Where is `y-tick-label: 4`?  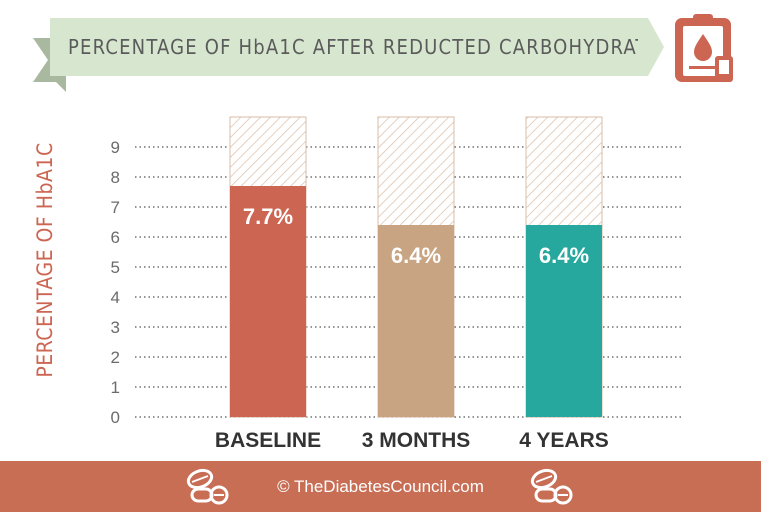
y-tick-label: 4 is located at coordinates (115, 297).